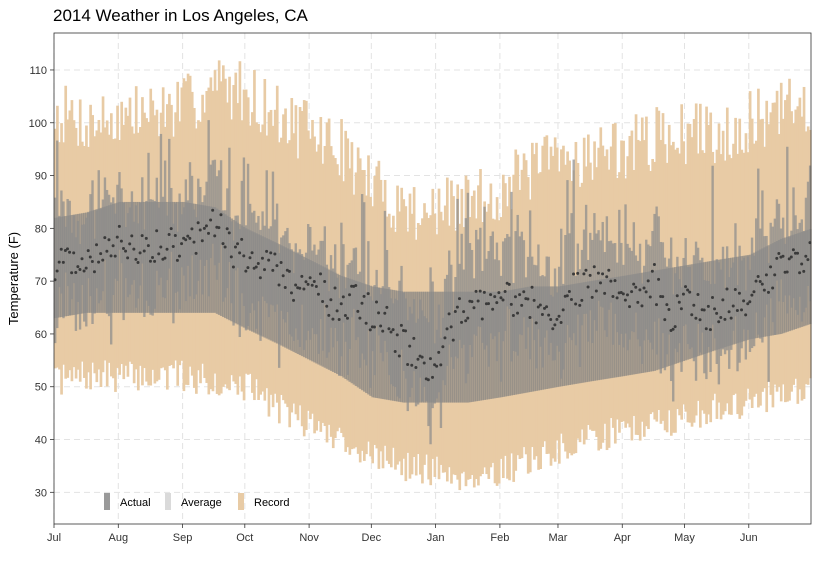 This screenshot has width=819, height=566. Describe the element at coordinates (38, 71) in the screenshot. I see `y-tick-label: 110` at that location.